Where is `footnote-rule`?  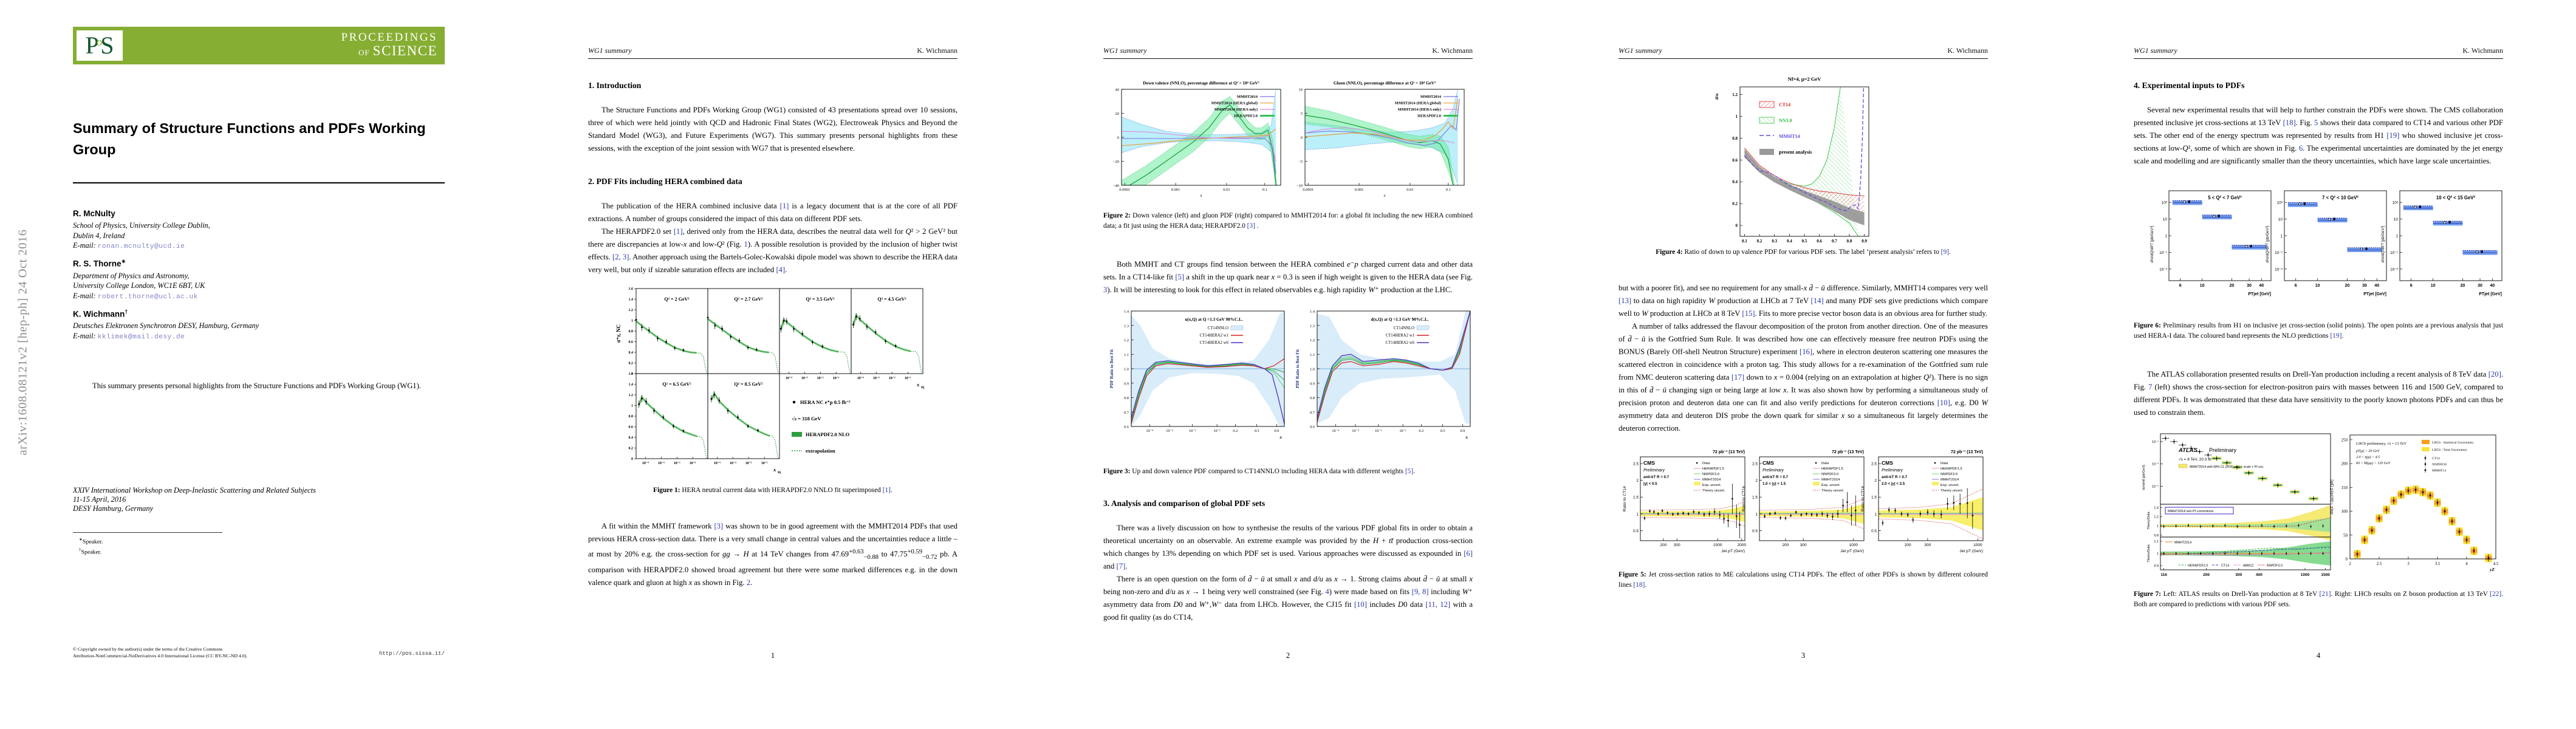
footnote-rule is located at coordinates (147, 532).